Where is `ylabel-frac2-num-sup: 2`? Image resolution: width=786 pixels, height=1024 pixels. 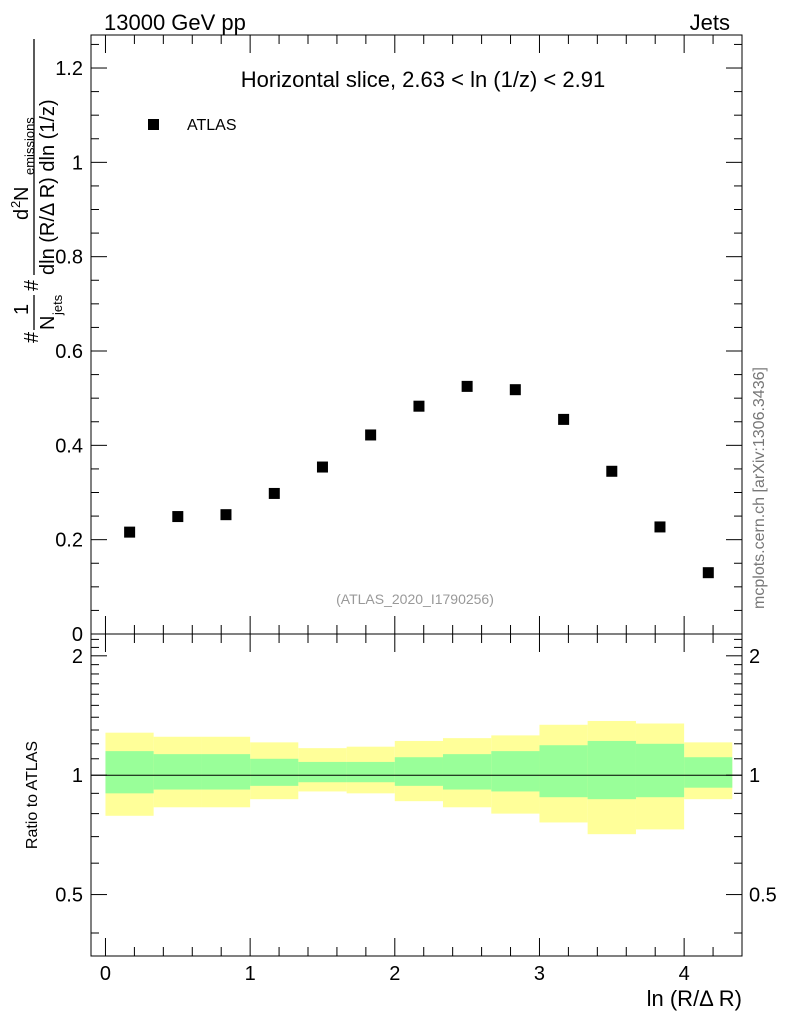
ylabel-frac2-num-sup: 2 is located at coordinates (15, 204).